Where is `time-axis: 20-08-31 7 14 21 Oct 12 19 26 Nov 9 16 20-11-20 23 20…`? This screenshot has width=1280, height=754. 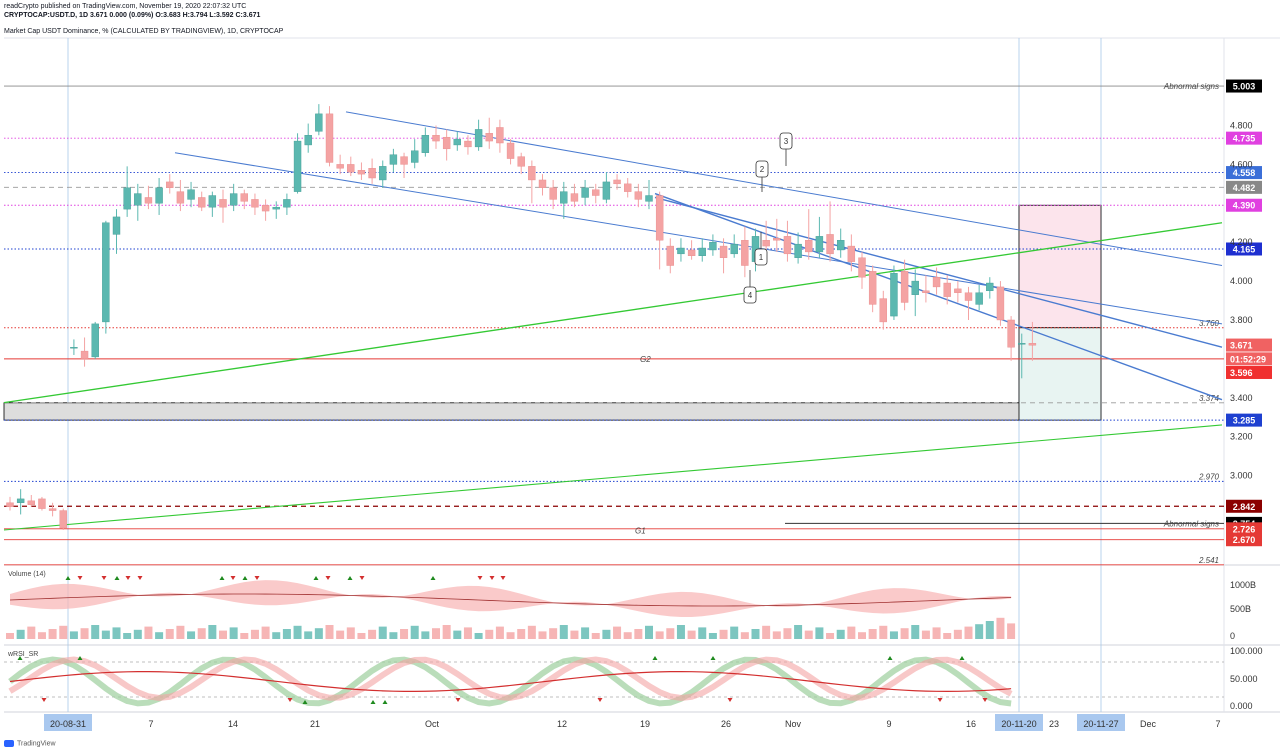 time-axis: 20-08-31 7 14 21 Oct 12 19 26 Nov 9 16 20-11-20 23 20… is located at coordinates (632, 722).